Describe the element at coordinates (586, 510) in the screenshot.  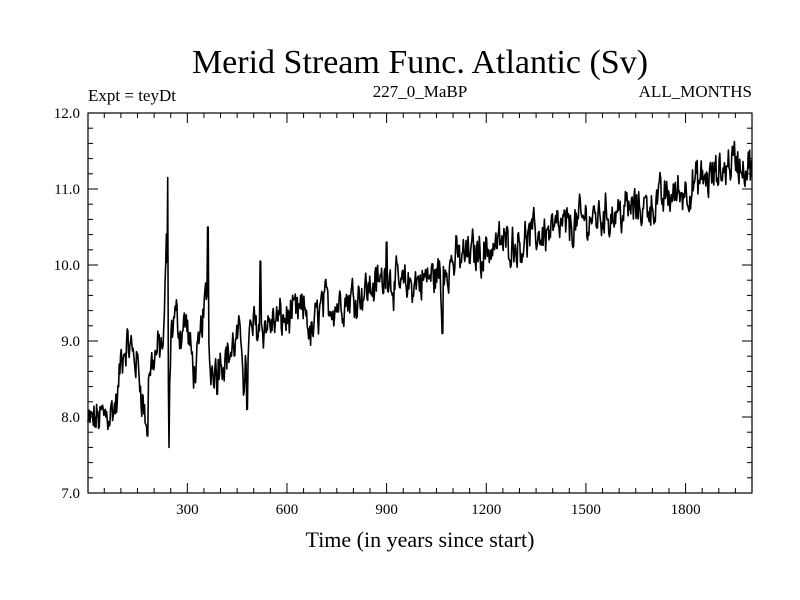
I see `x-tick-label: 1500` at that location.